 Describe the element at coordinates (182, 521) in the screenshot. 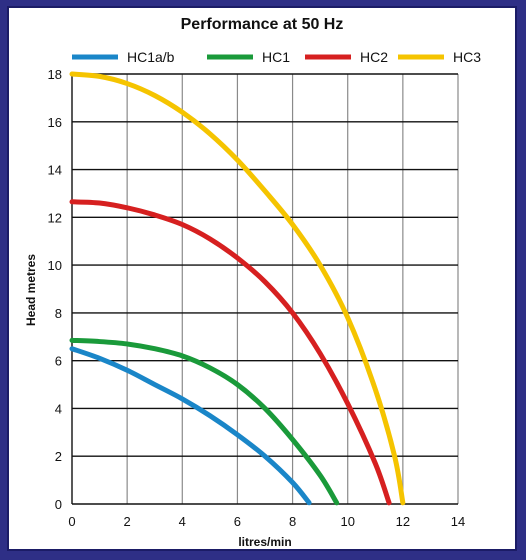

I see `x-tick-label: 4` at that location.